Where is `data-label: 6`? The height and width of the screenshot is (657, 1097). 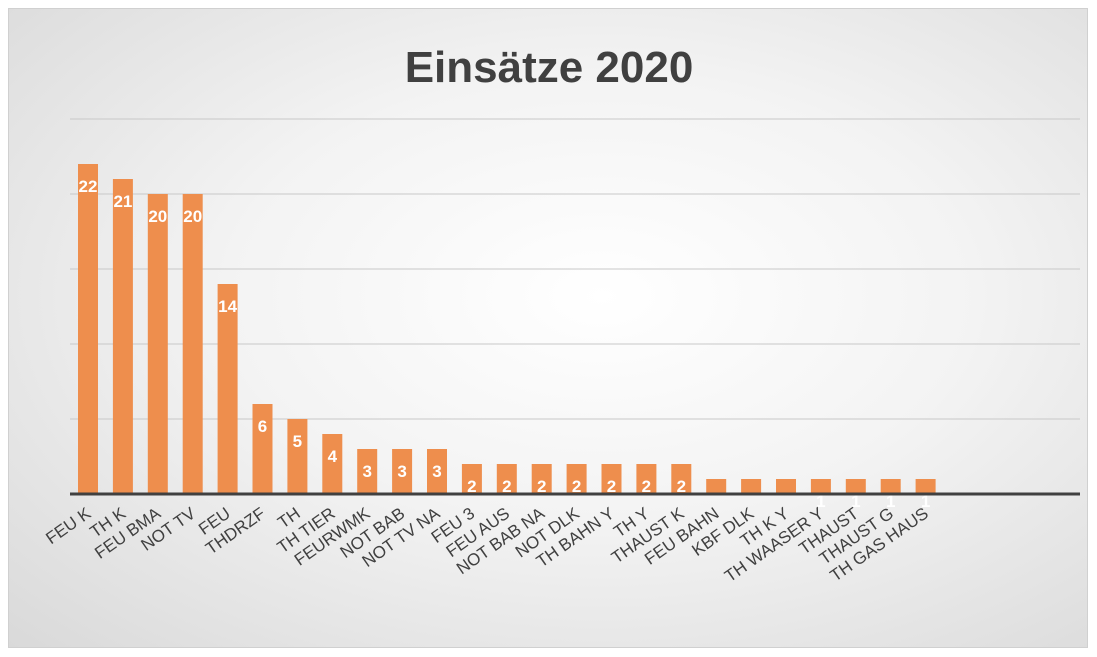 data-label: 6 is located at coordinates (262, 426).